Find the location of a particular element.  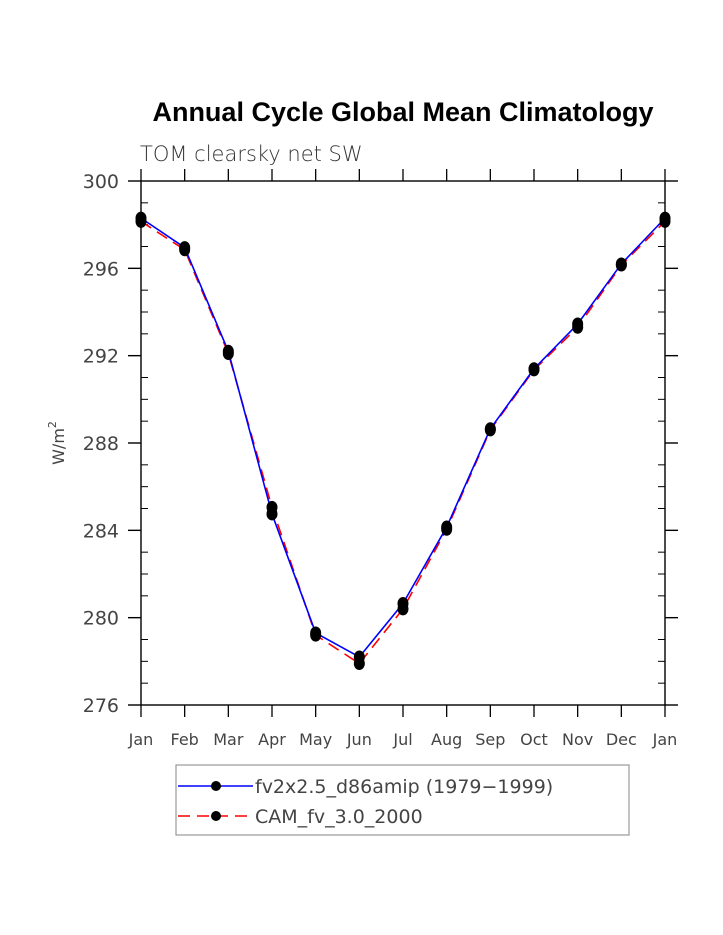

y-tick-label: 284 is located at coordinates (101, 531).